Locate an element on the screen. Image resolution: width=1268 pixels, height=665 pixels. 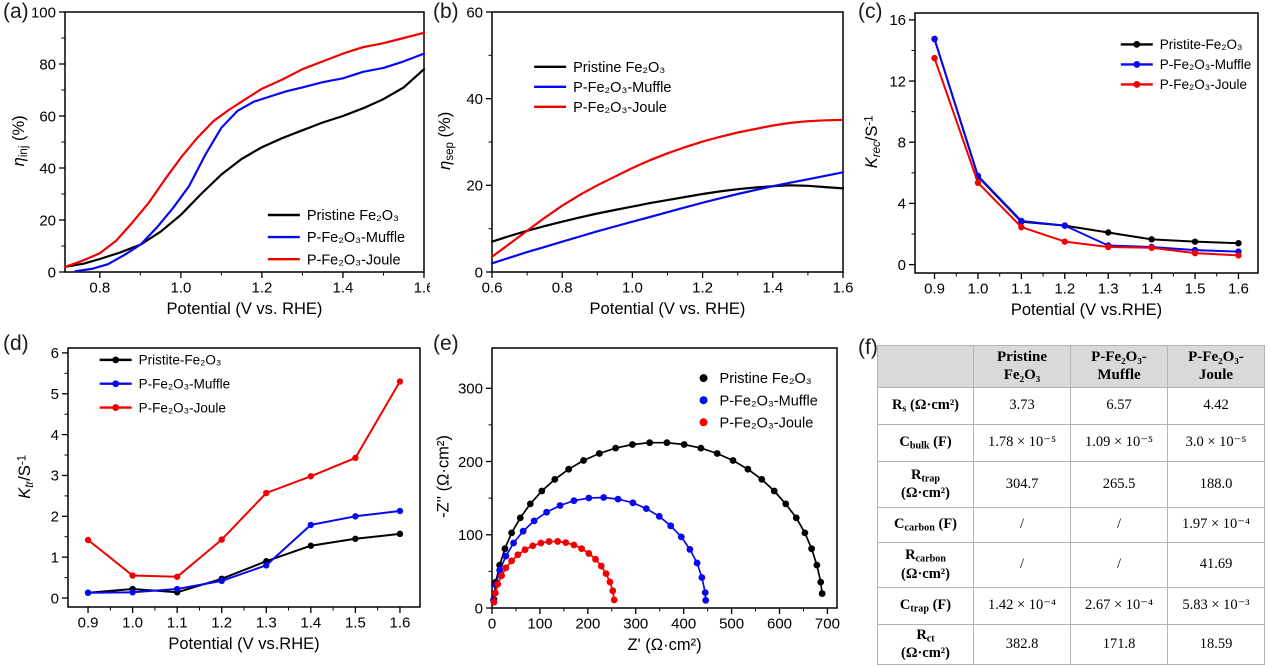
text-segment: /S is located at coordinates (872, 133).